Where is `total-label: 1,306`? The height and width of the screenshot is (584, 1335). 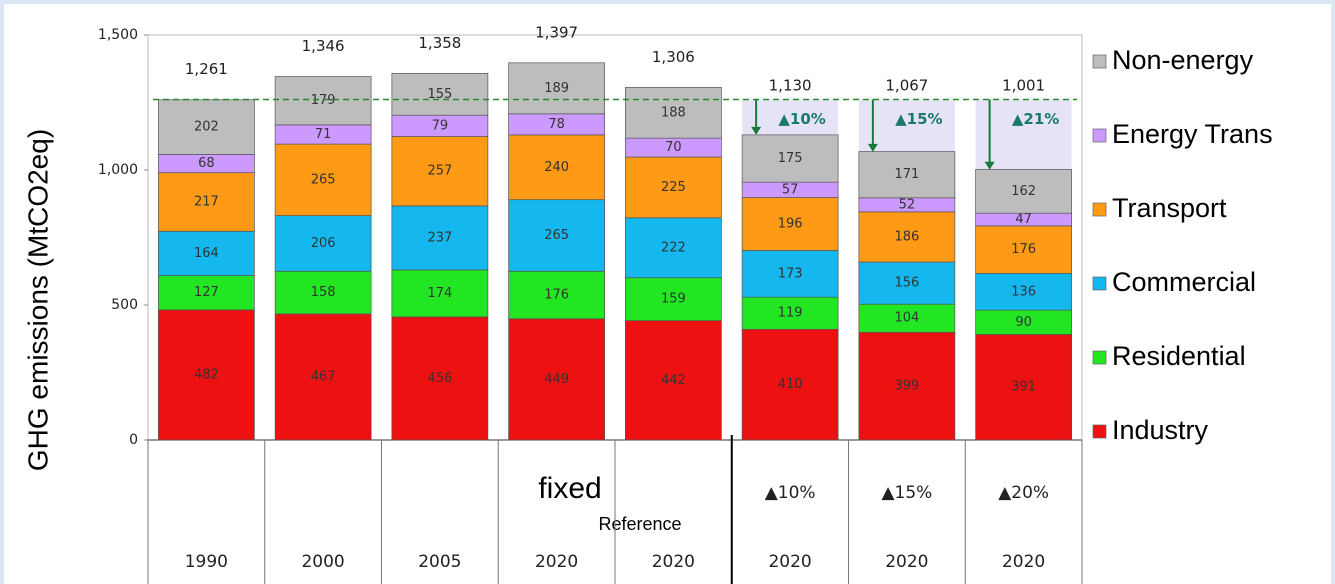 total-label: 1,306 is located at coordinates (673, 57).